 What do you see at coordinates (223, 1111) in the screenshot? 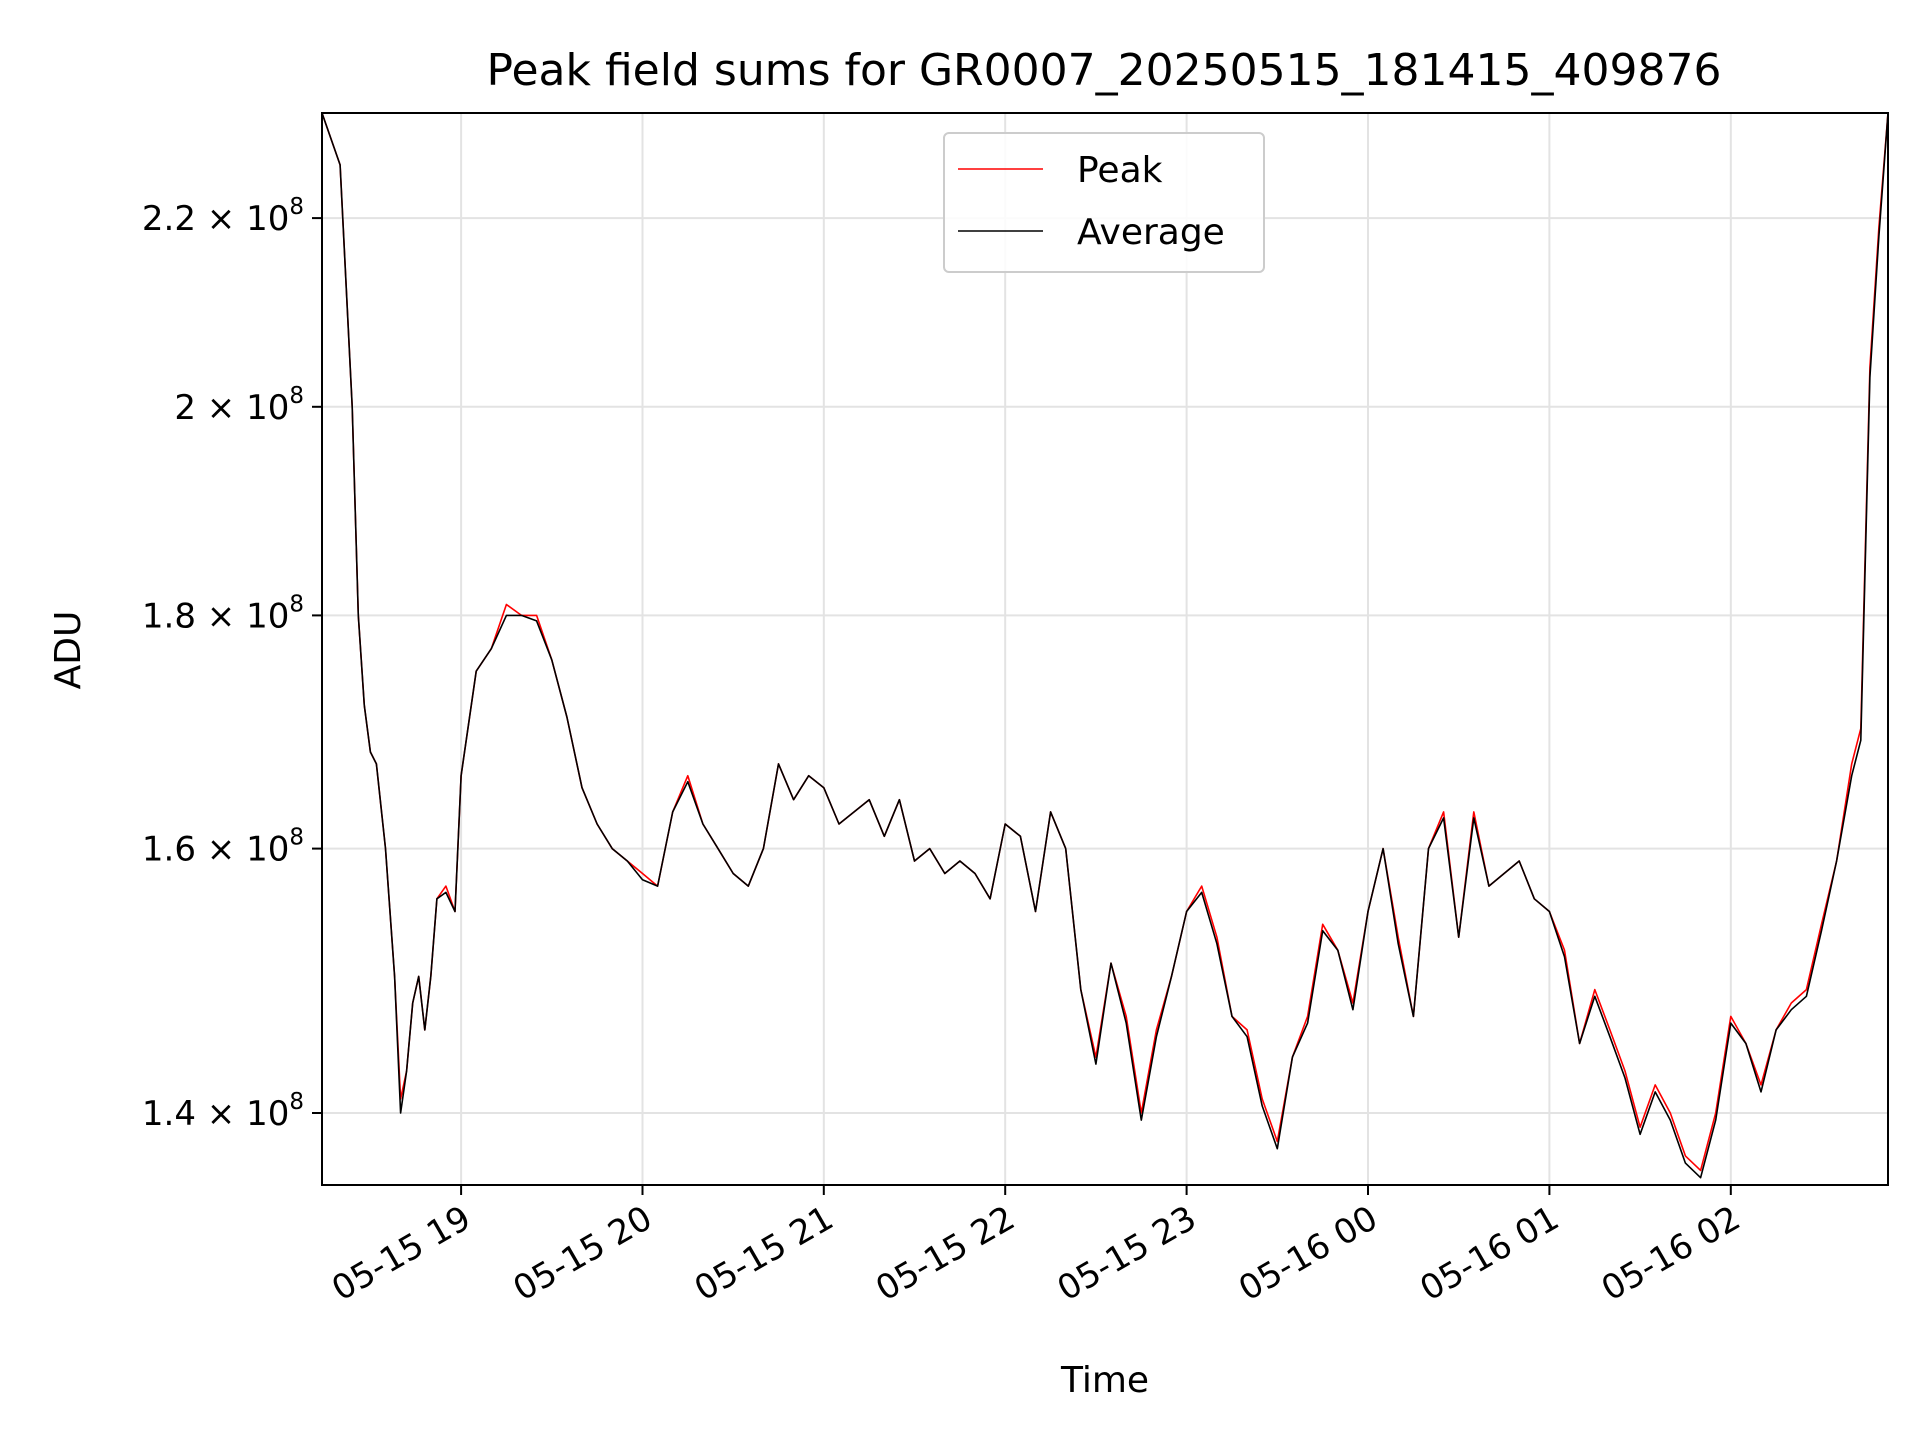
I see `y-tick-label: 1.4 × 108` at bounding box center [223, 1111].